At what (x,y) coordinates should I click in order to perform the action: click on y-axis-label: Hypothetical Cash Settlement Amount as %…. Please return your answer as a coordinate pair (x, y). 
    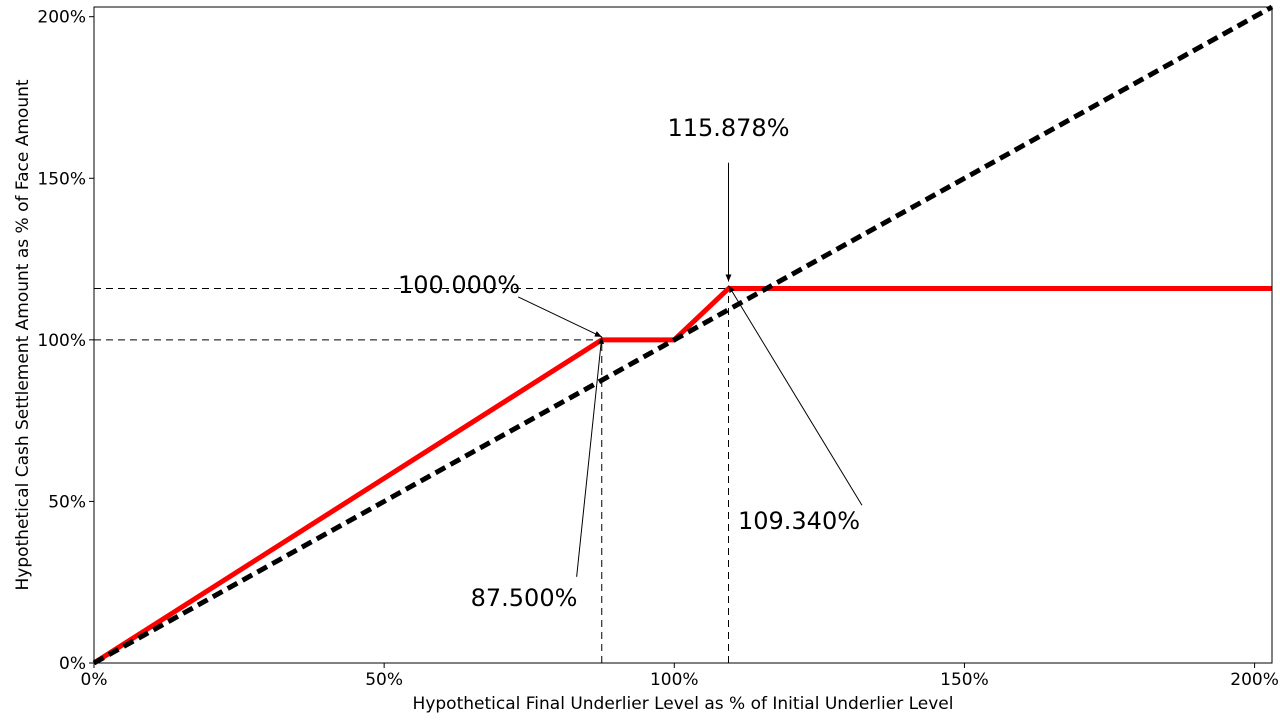
    Looking at the image, I should click on (23, 334).